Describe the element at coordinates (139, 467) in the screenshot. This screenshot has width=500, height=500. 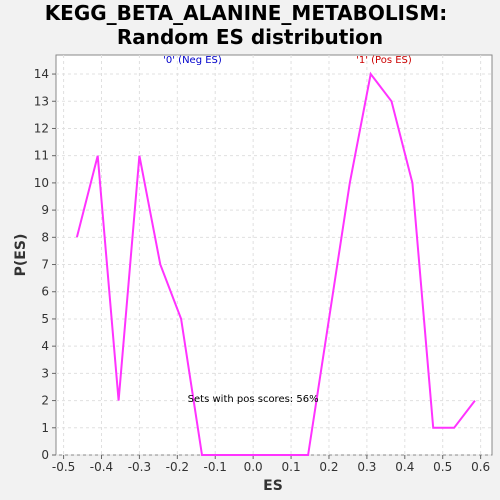
I see `x-tick-label: -0.3` at that location.